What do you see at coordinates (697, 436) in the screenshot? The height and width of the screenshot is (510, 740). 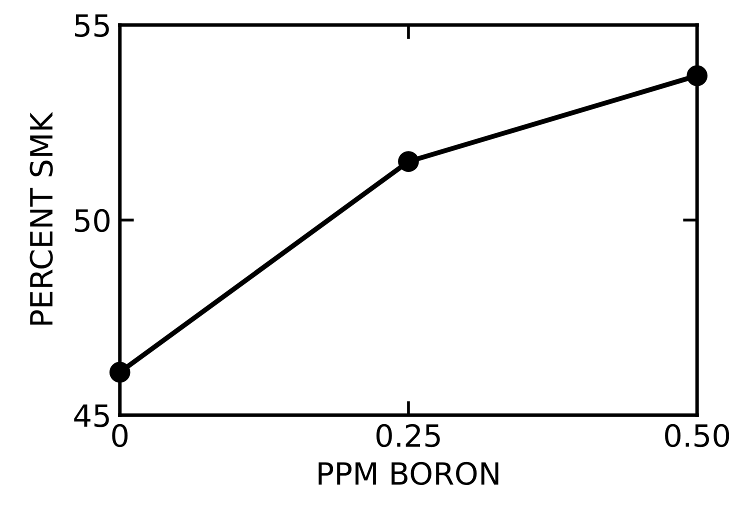 I see `x-tick-label: 0.50` at bounding box center [697, 436].